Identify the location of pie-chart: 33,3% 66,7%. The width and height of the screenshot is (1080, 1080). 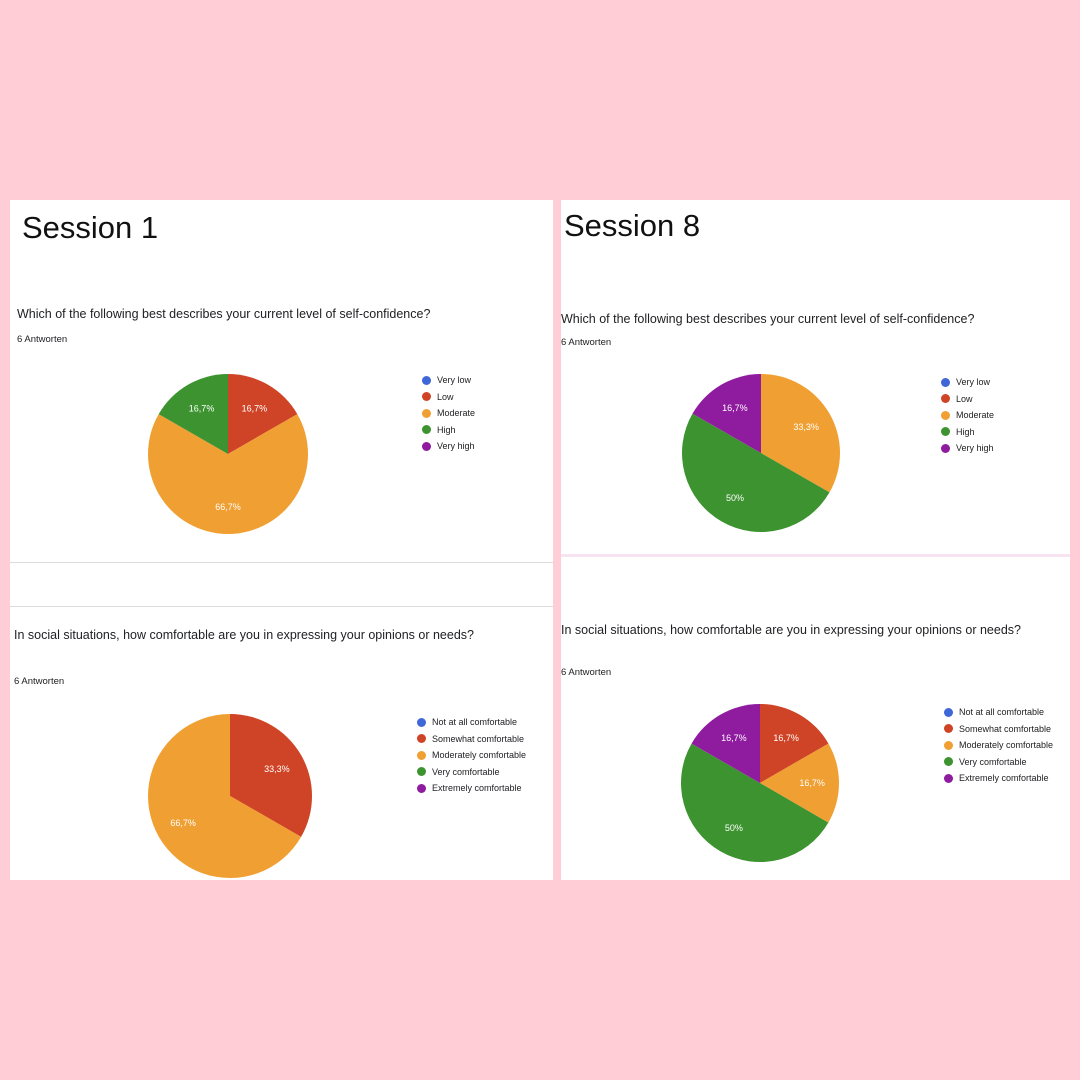
(230, 796).